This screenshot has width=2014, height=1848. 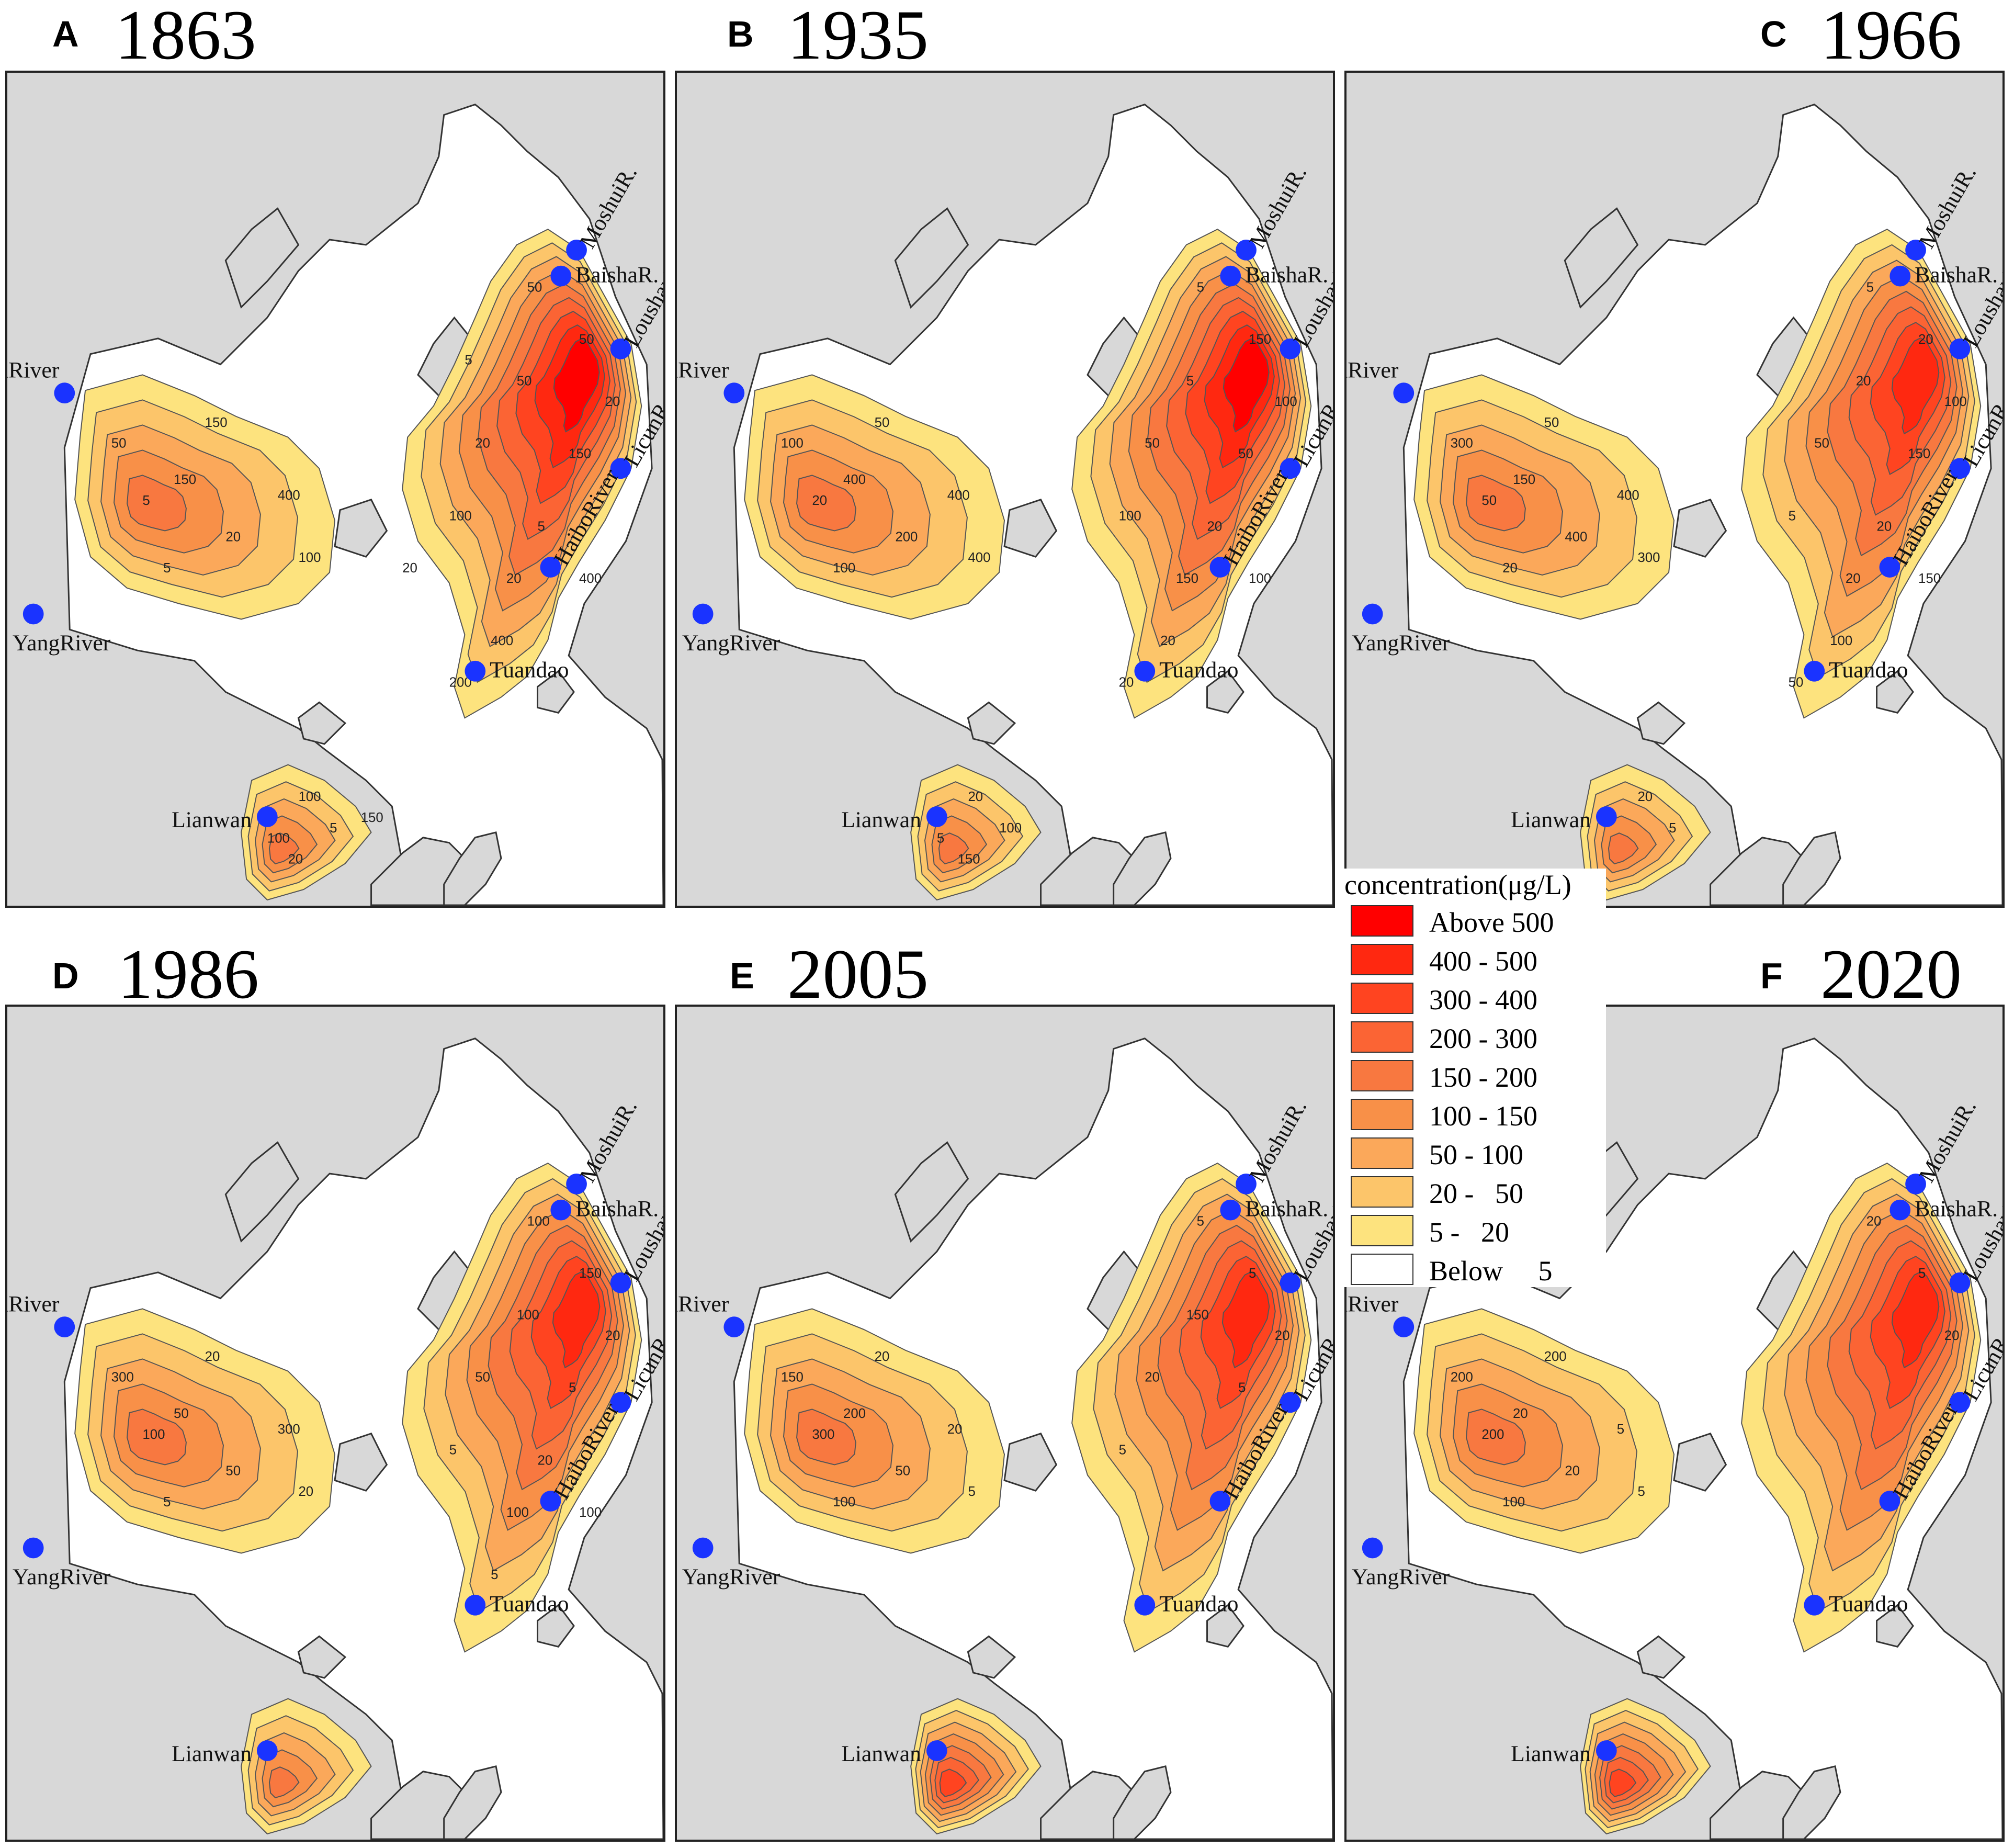 What do you see at coordinates (617, 276) in the screenshot?
I see `map-A-station-label: BaishaR.` at bounding box center [617, 276].